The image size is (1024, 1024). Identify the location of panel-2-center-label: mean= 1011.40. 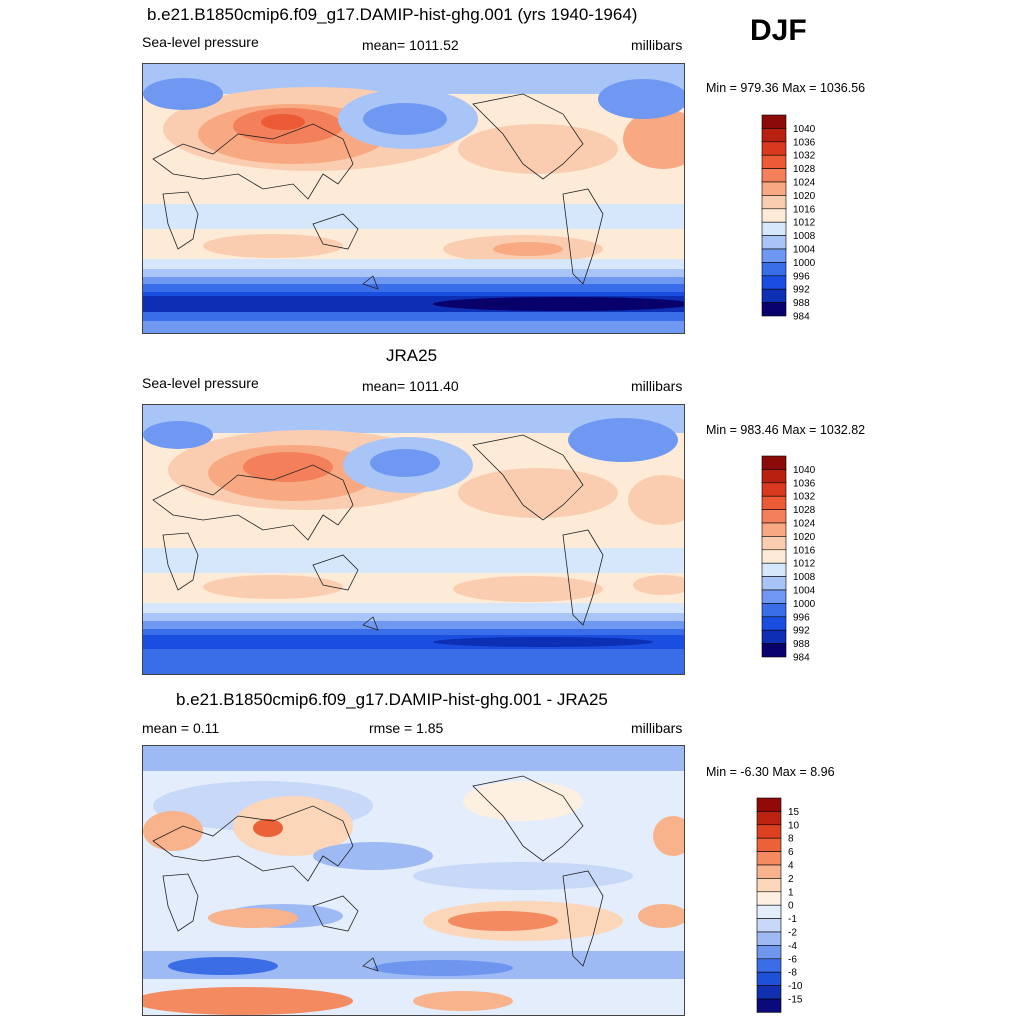
(410, 386).